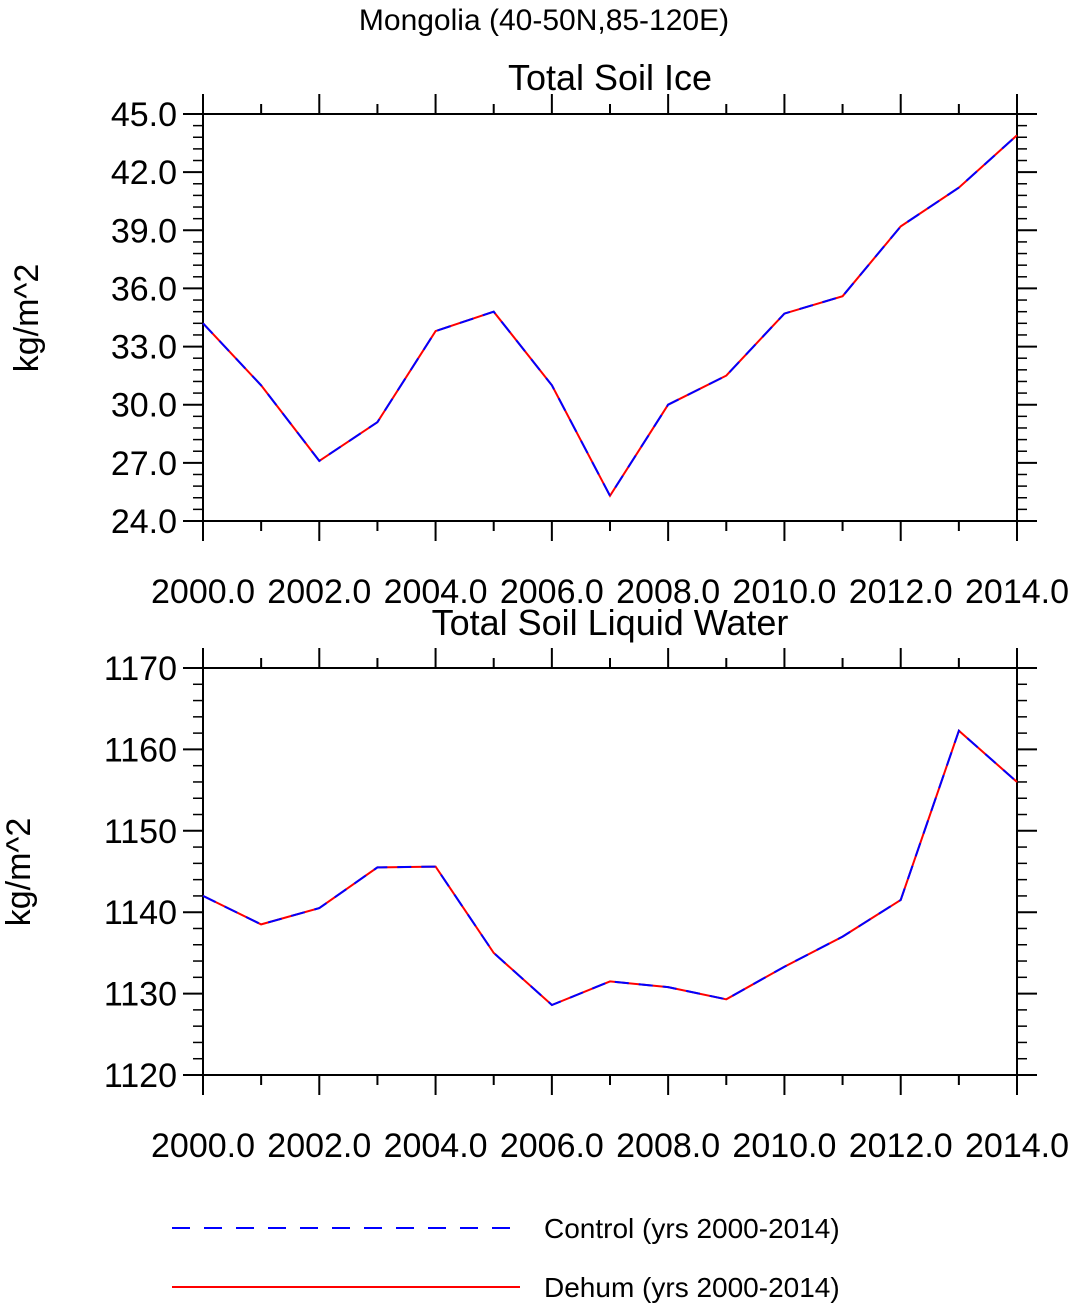 The height and width of the screenshot is (1307, 1079). I want to click on y-tick-label: 1150, so click(140, 832).